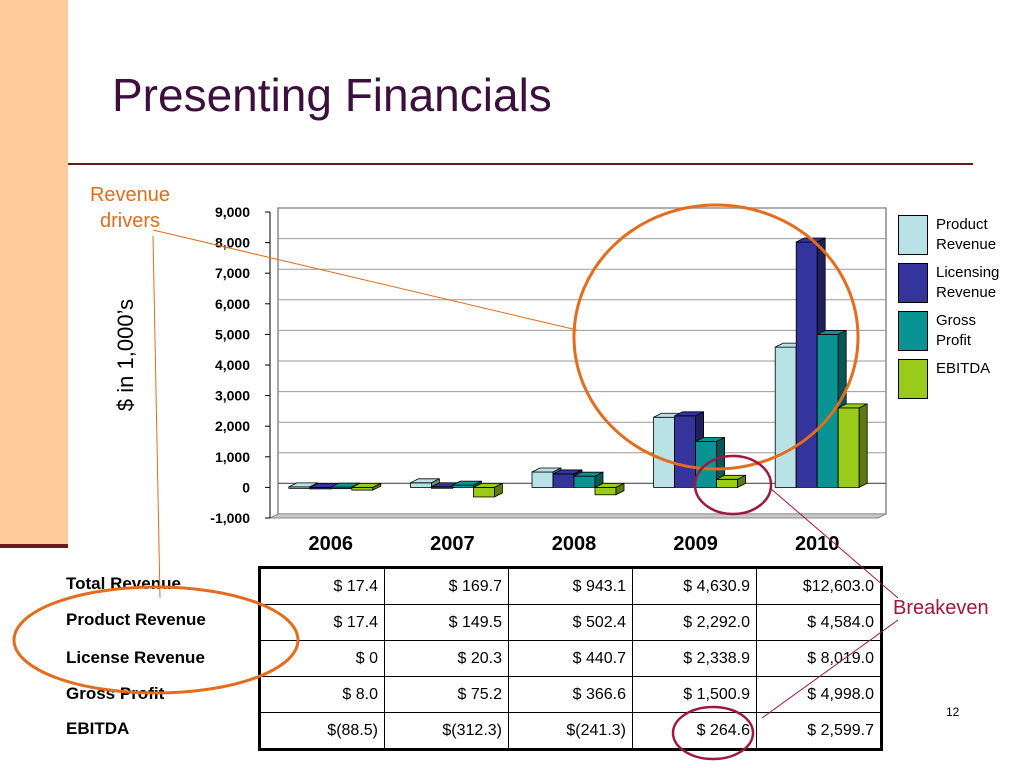  I want to click on table-cell: $ 169.7, so click(446, 586).